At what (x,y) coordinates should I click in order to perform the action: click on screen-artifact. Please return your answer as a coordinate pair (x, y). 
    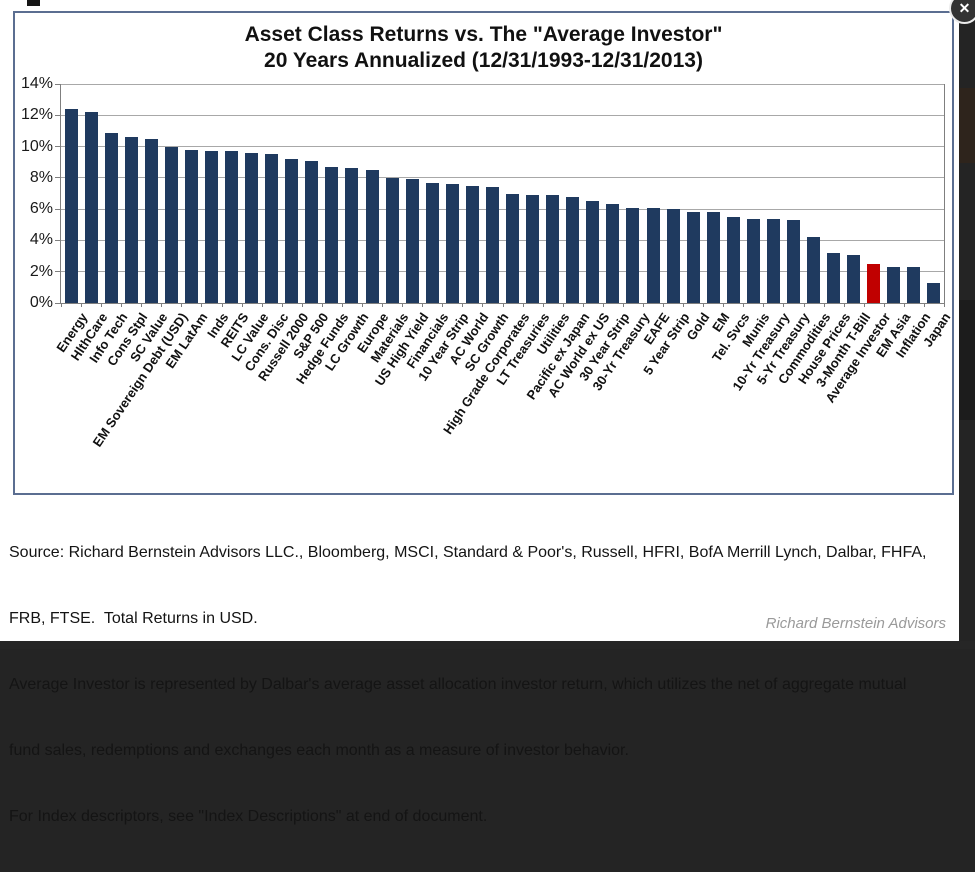
    Looking at the image, I should click on (33, 3).